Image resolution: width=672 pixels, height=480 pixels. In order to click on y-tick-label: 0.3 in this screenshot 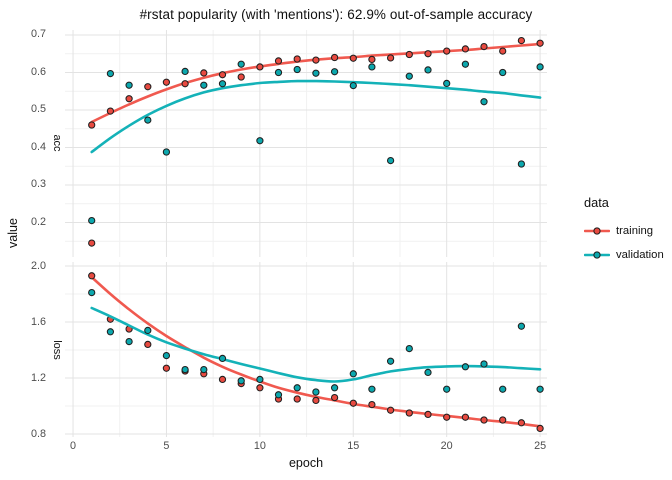, I will do `click(38, 184)`.